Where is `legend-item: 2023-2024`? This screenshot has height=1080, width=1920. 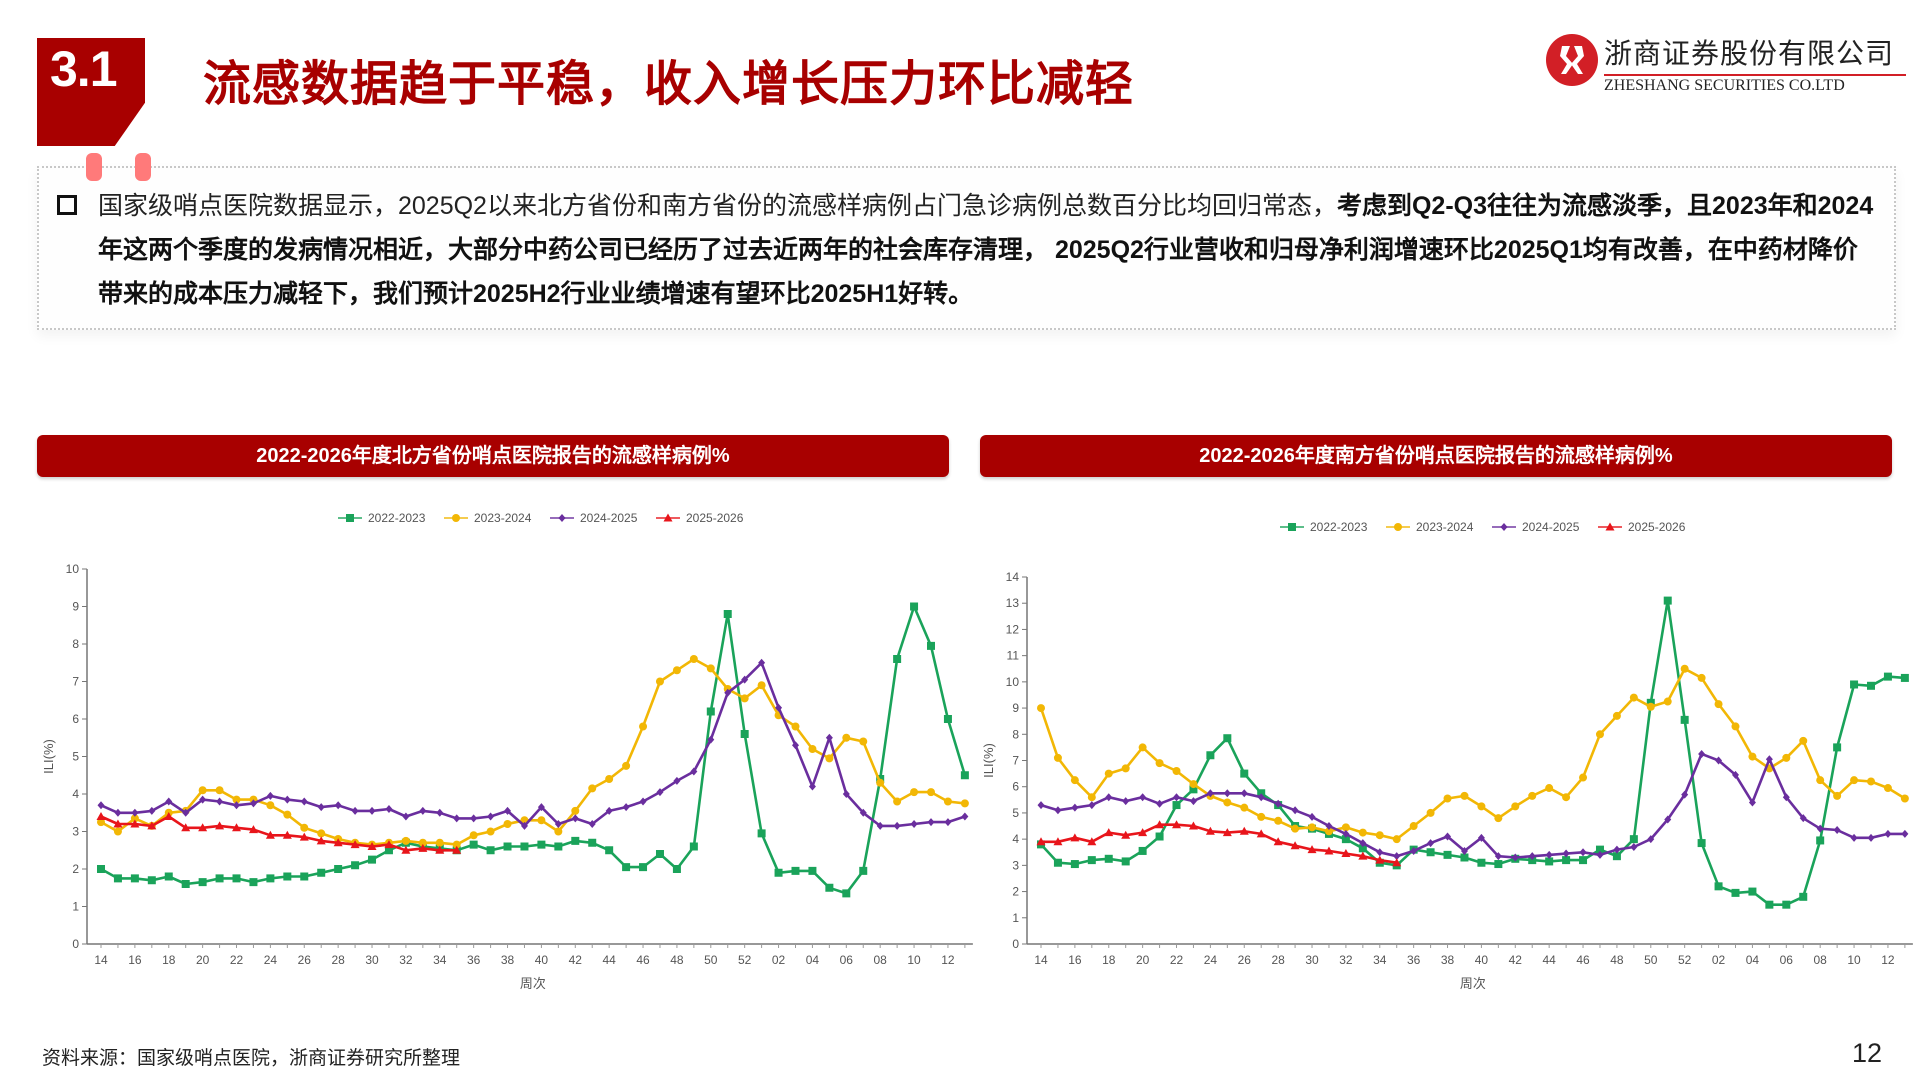 legend-item: 2023-2024 is located at coordinates (1445, 527).